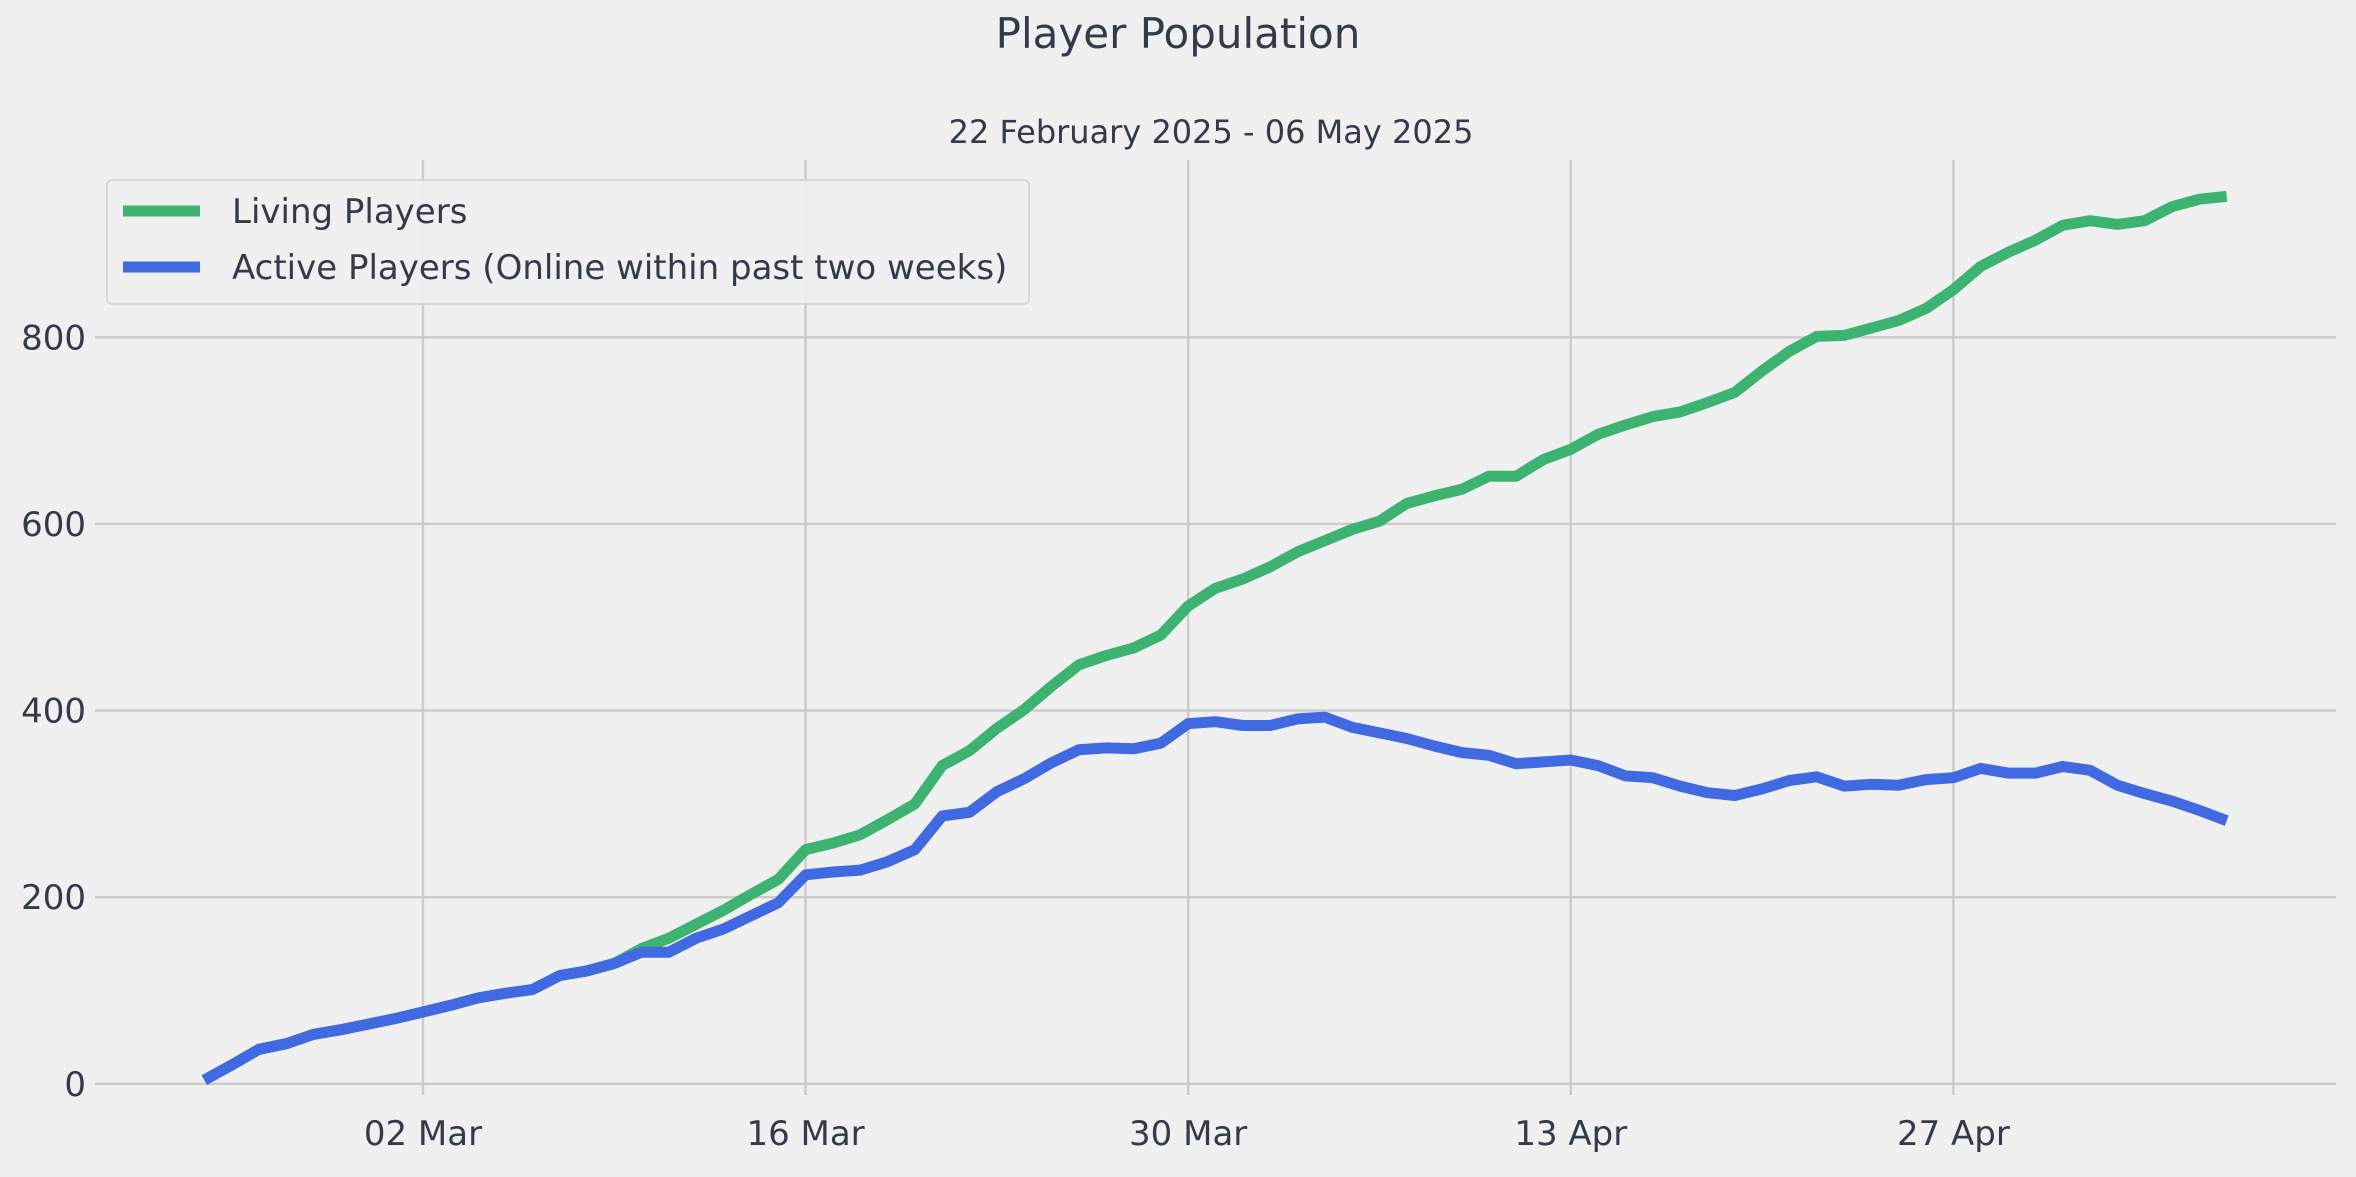 The width and height of the screenshot is (2356, 1177). What do you see at coordinates (1211, 132) in the screenshot?
I see `chart-subtitle: 22 February 2025 - 06 May 2025` at bounding box center [1211, 132].